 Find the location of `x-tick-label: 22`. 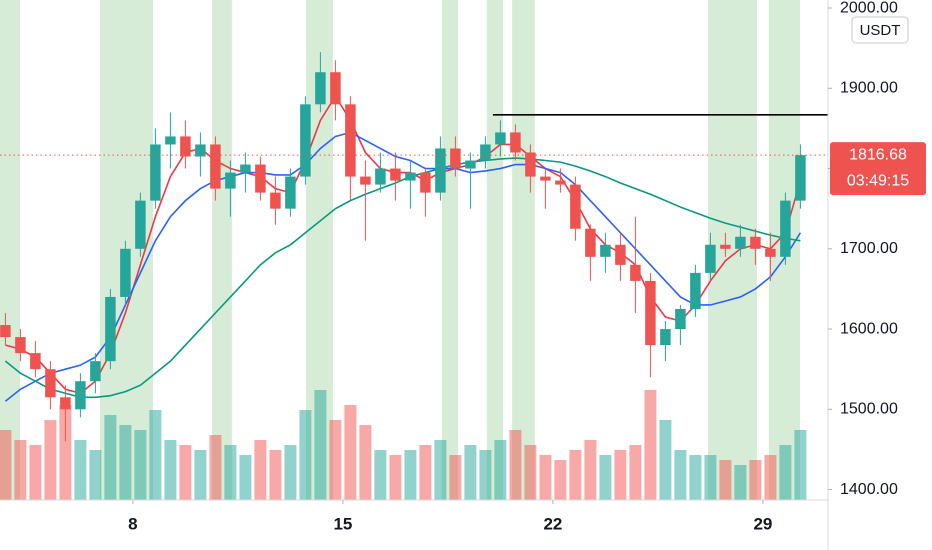

x-tick-label: 22 is located at coordinates (552, 523).